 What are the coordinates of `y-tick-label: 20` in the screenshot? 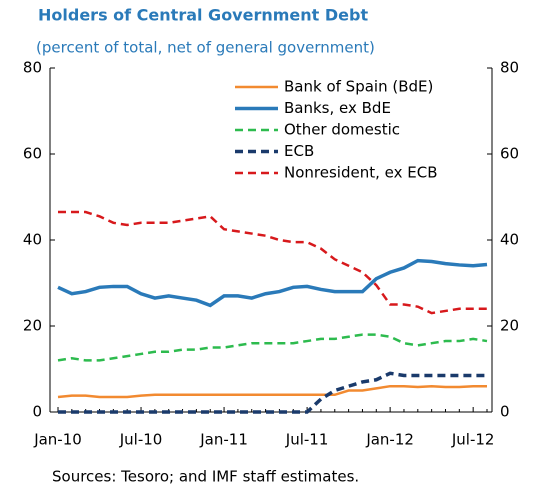 It's located at (32, 326).